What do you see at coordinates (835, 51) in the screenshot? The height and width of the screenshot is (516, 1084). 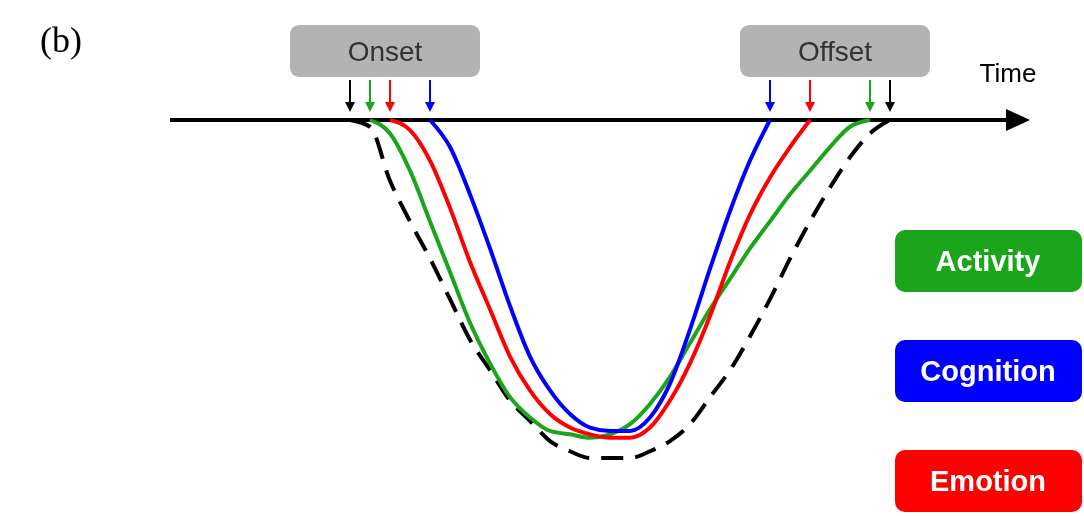 I see `text: Offset` at bounding box center [835, 51].